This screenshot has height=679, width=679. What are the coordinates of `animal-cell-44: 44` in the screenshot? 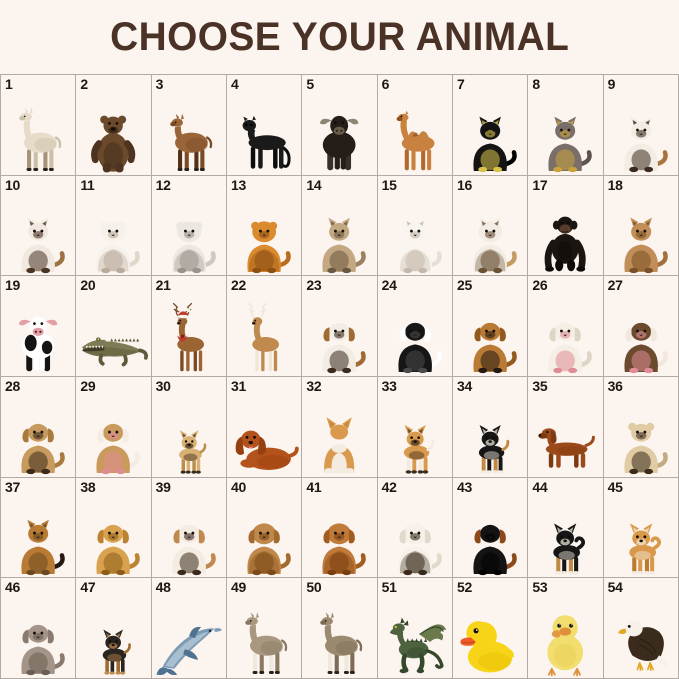 It's located at (566, 528).